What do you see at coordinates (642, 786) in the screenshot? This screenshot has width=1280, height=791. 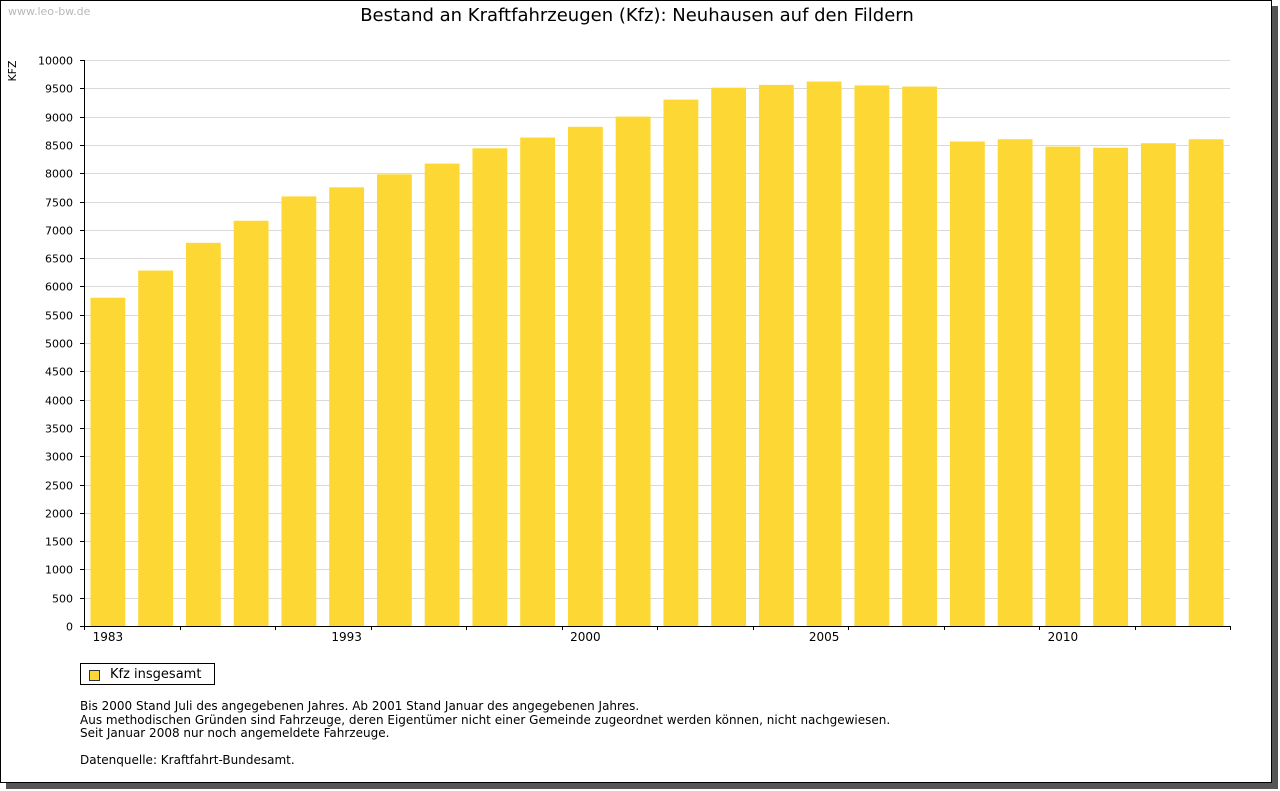 I see `frame-shadow-bottom` at bounding box center [642, 786].